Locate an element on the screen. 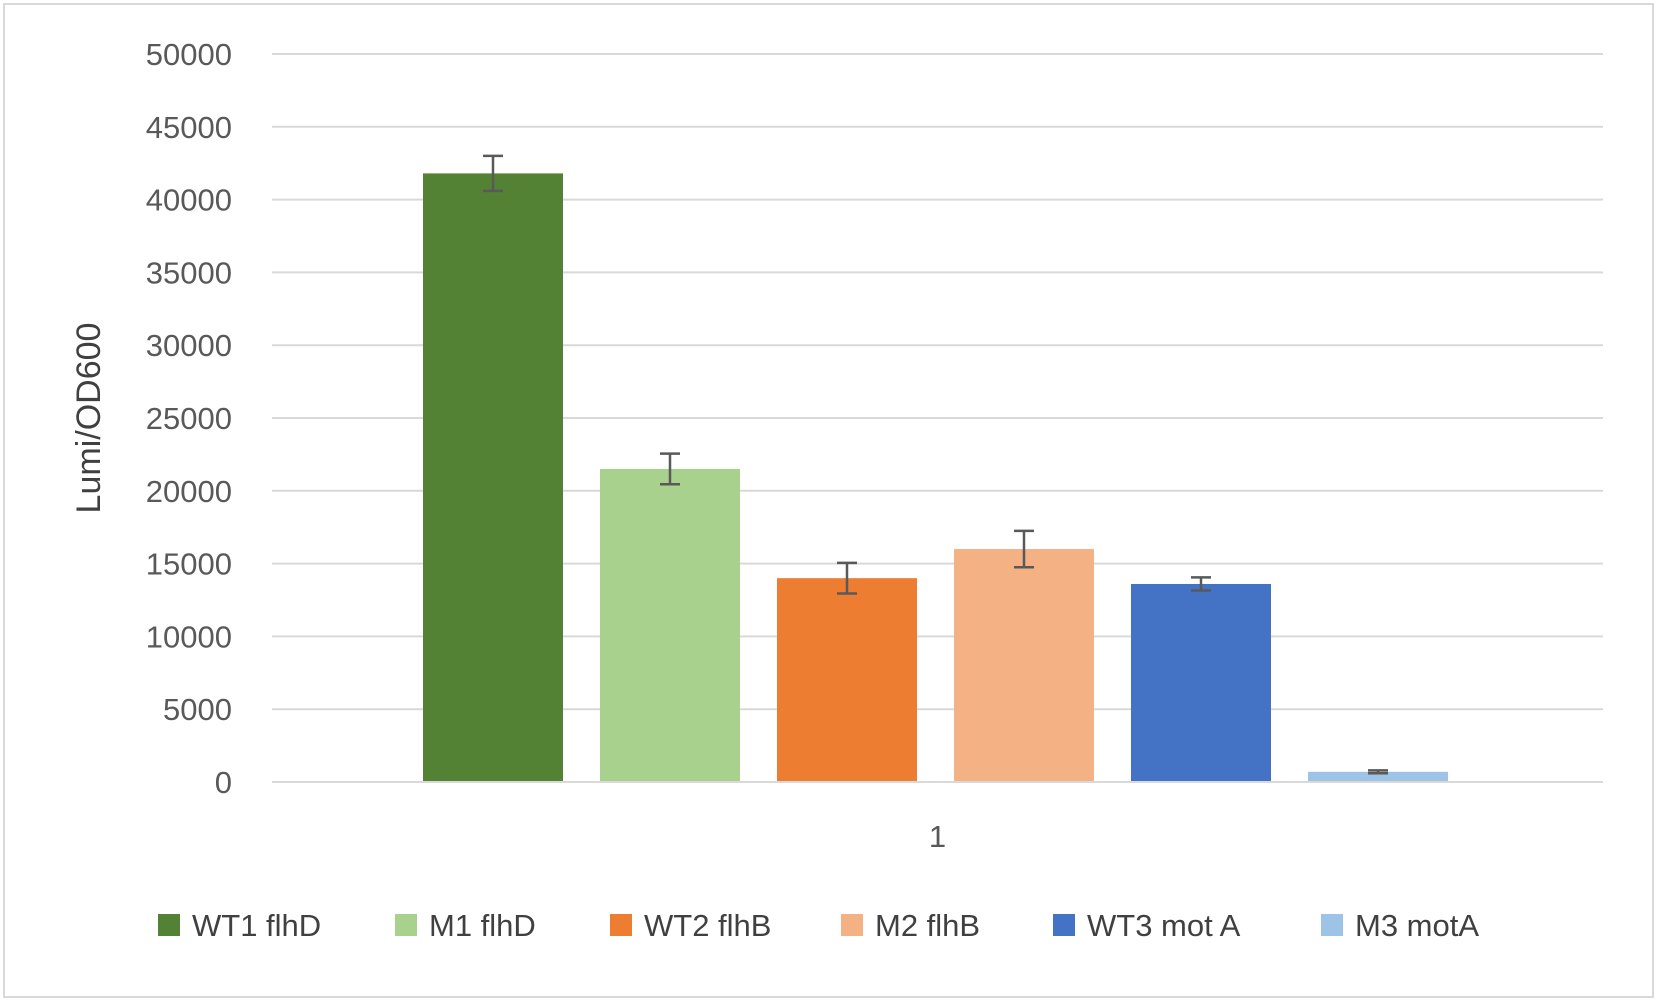 Image resolution: width=1659 pixels, height=1003 pixels. legend-item: M3 motA is located at coordinates (1400, 925).